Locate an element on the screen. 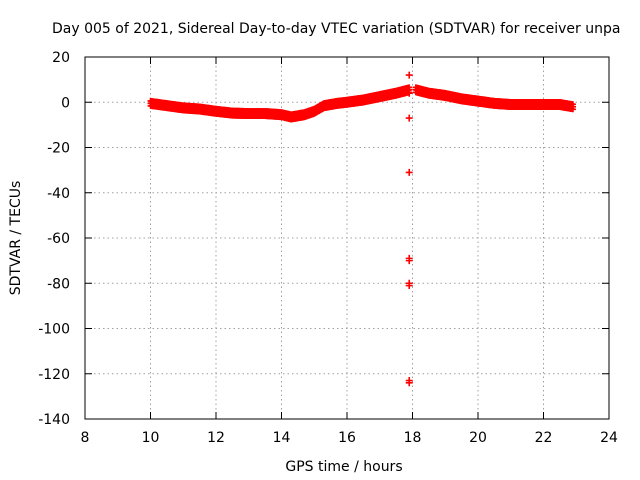  y-tick-label: -80 is located at coordinates (58, 284).